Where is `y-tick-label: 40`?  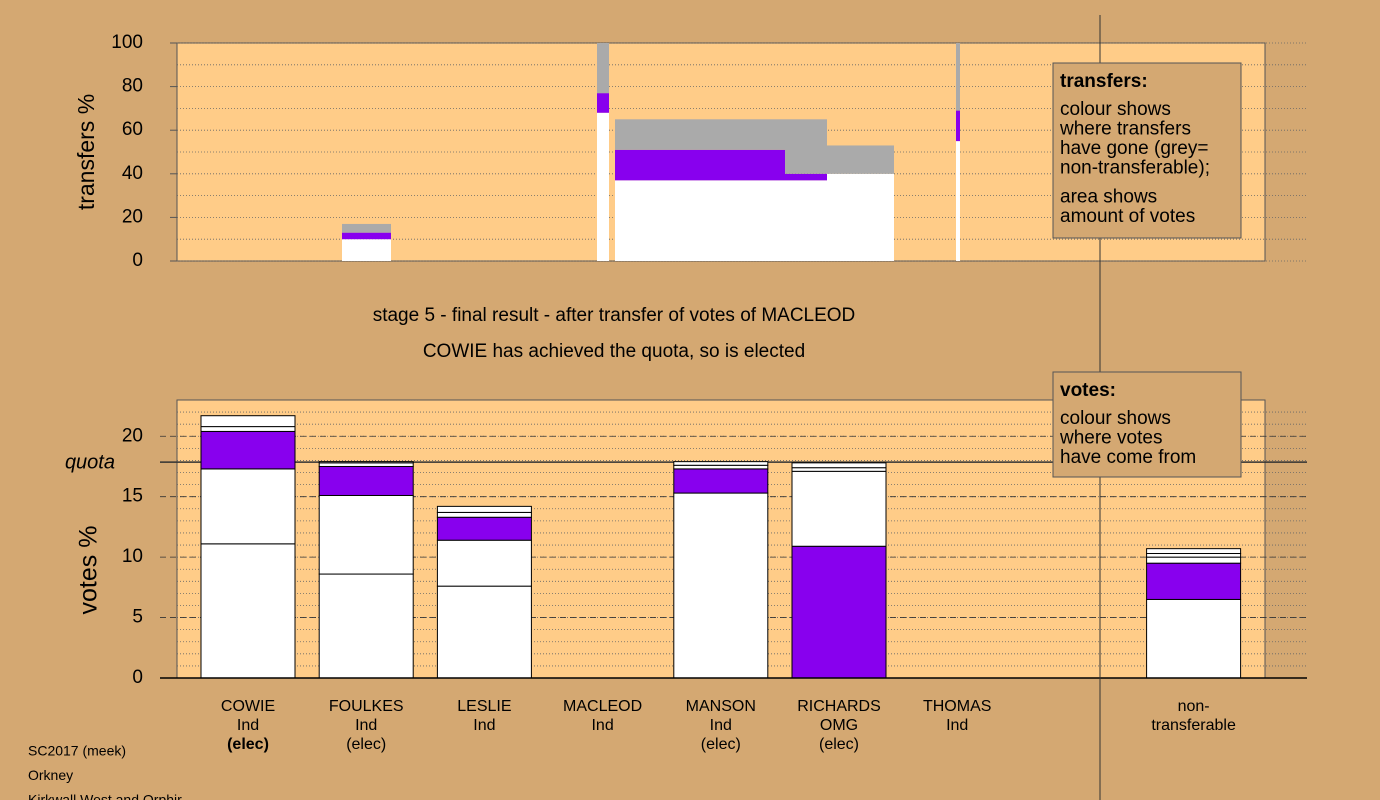
y-tick-label: 40 is located at coordinates (132, 173).